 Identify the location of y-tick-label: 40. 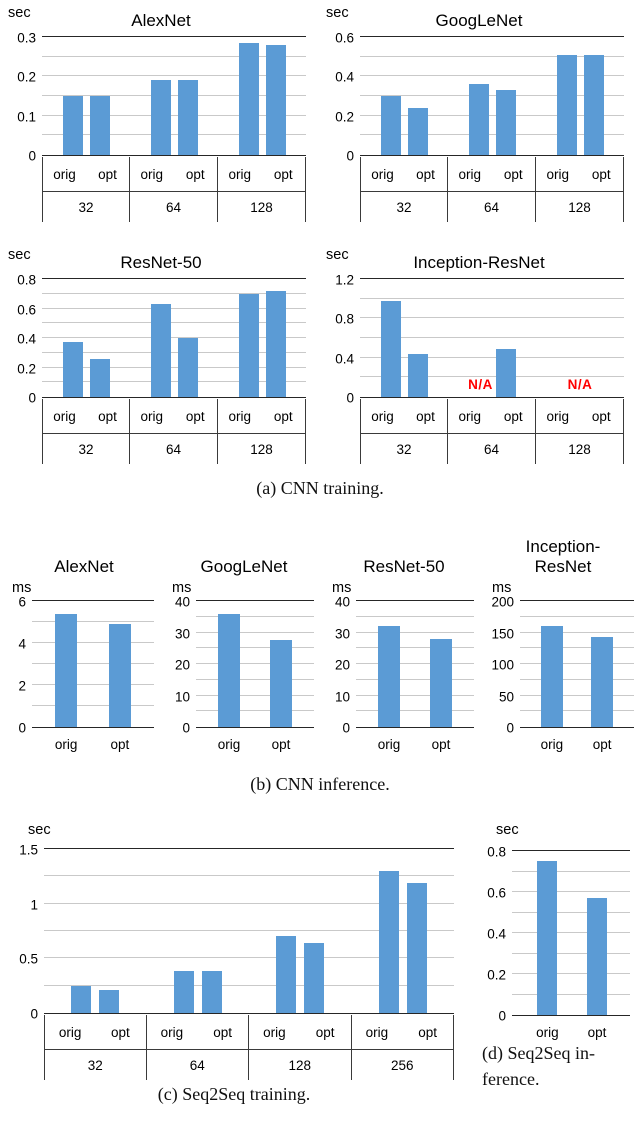
(182, 602).